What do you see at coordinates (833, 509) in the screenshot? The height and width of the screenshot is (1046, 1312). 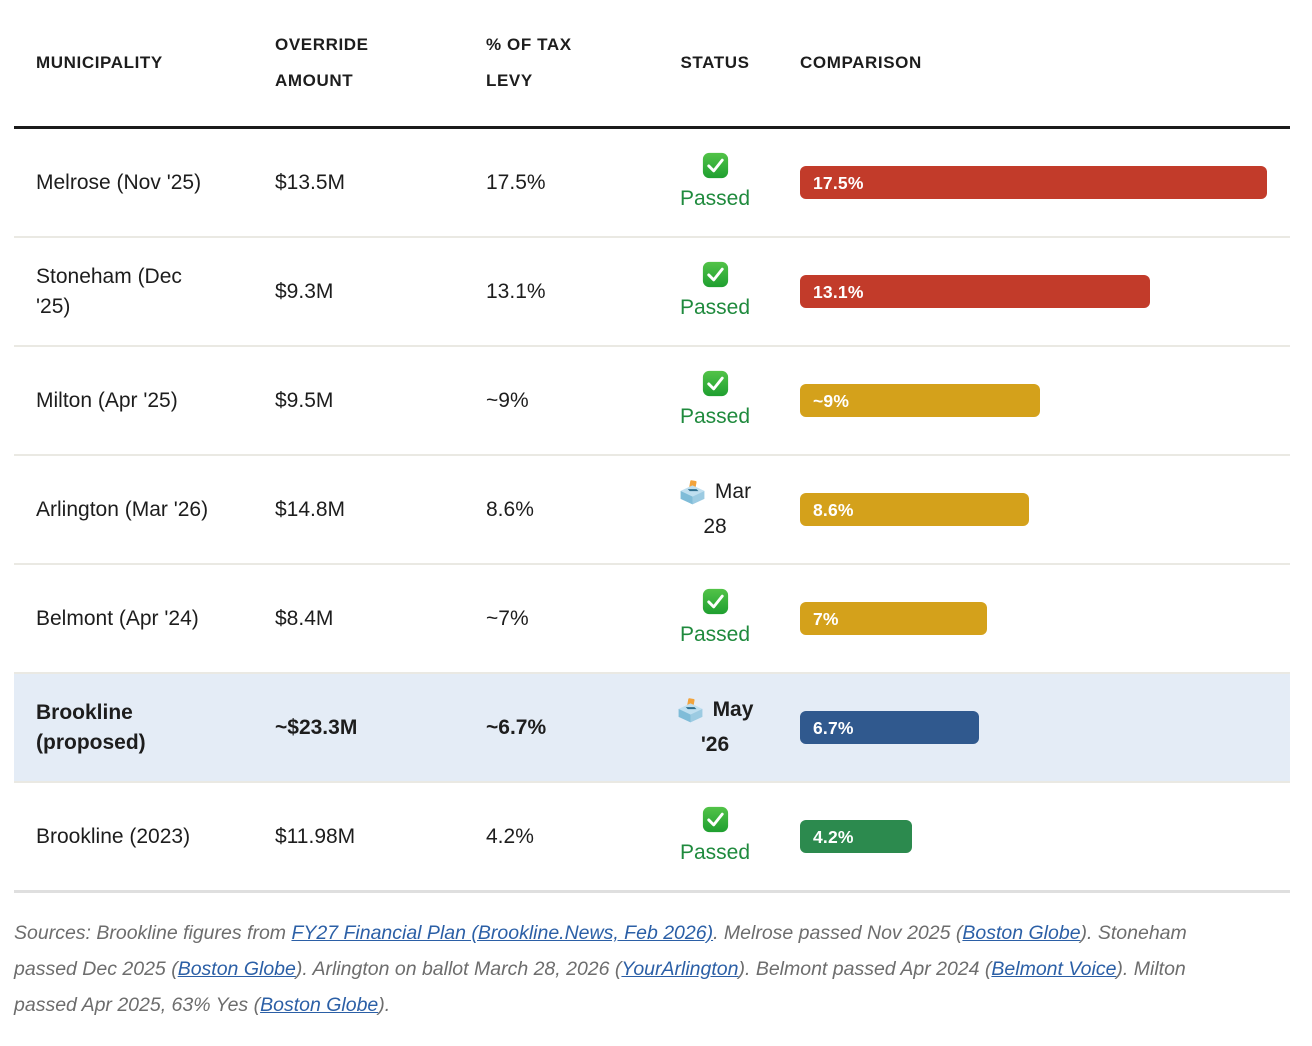 I see `comparison-bar-label: 8.6%` at bounding box center [833, 509].